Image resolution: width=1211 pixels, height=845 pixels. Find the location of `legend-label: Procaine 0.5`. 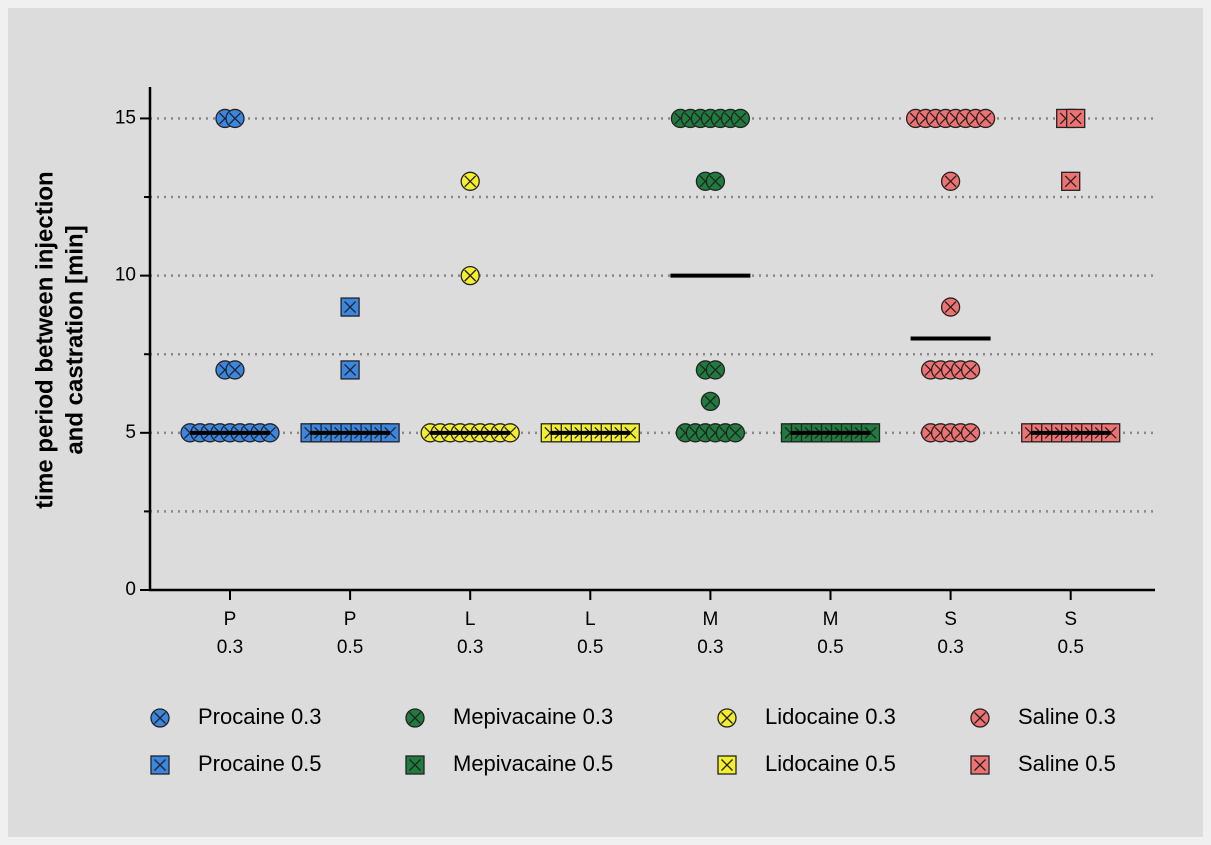

legend-label: Procaine 0.5 is located at coordinates (260, 763).